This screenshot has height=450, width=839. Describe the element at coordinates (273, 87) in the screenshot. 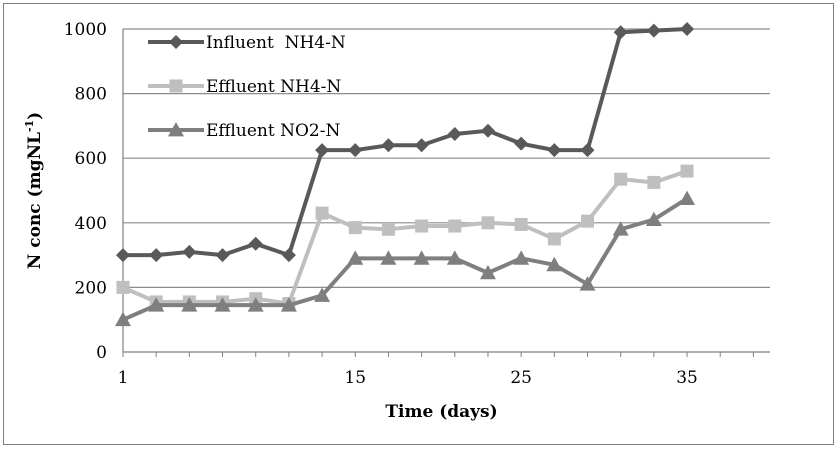

I see `legend-label: Effluent NH4-N` at that location.